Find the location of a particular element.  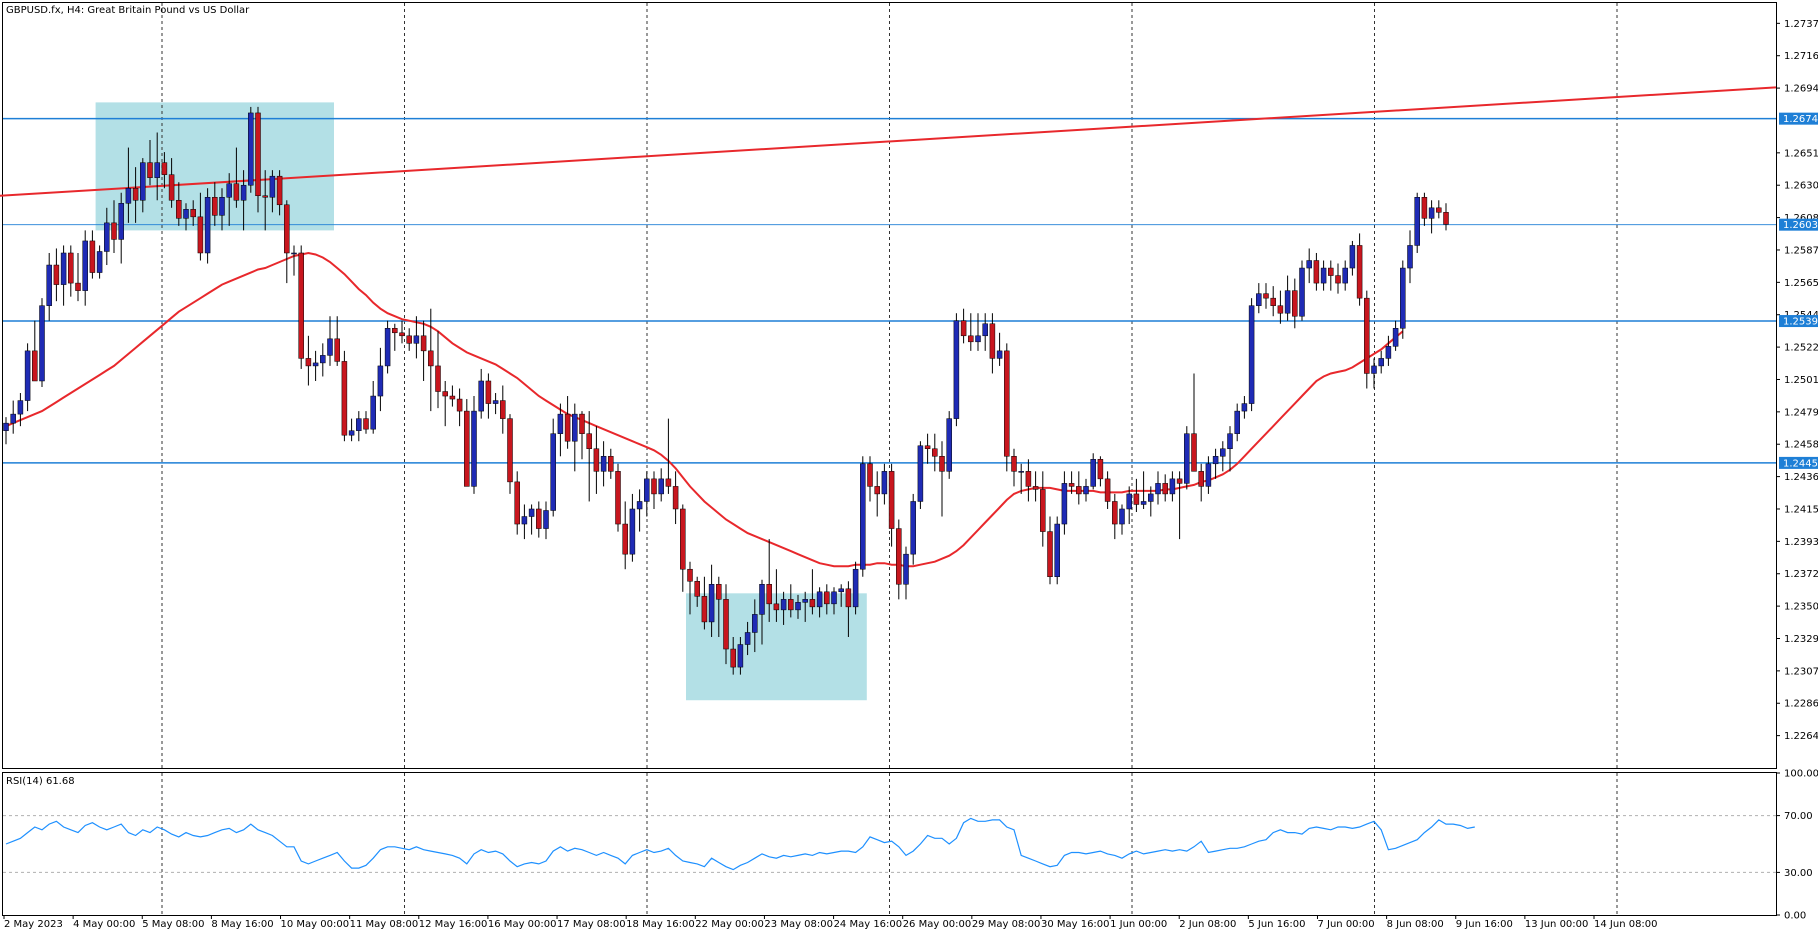

price-tick-label: 1.23075 is located at coordinates (1801, 671).